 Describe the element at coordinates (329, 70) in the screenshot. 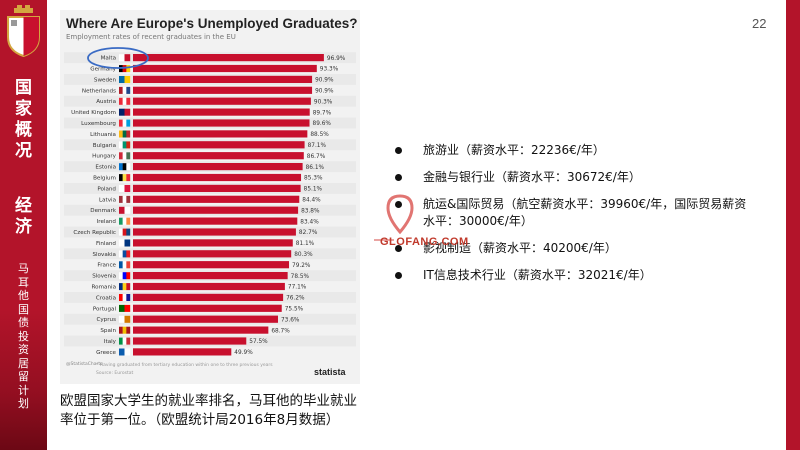

I see `value-label: 93.3%` at that location.